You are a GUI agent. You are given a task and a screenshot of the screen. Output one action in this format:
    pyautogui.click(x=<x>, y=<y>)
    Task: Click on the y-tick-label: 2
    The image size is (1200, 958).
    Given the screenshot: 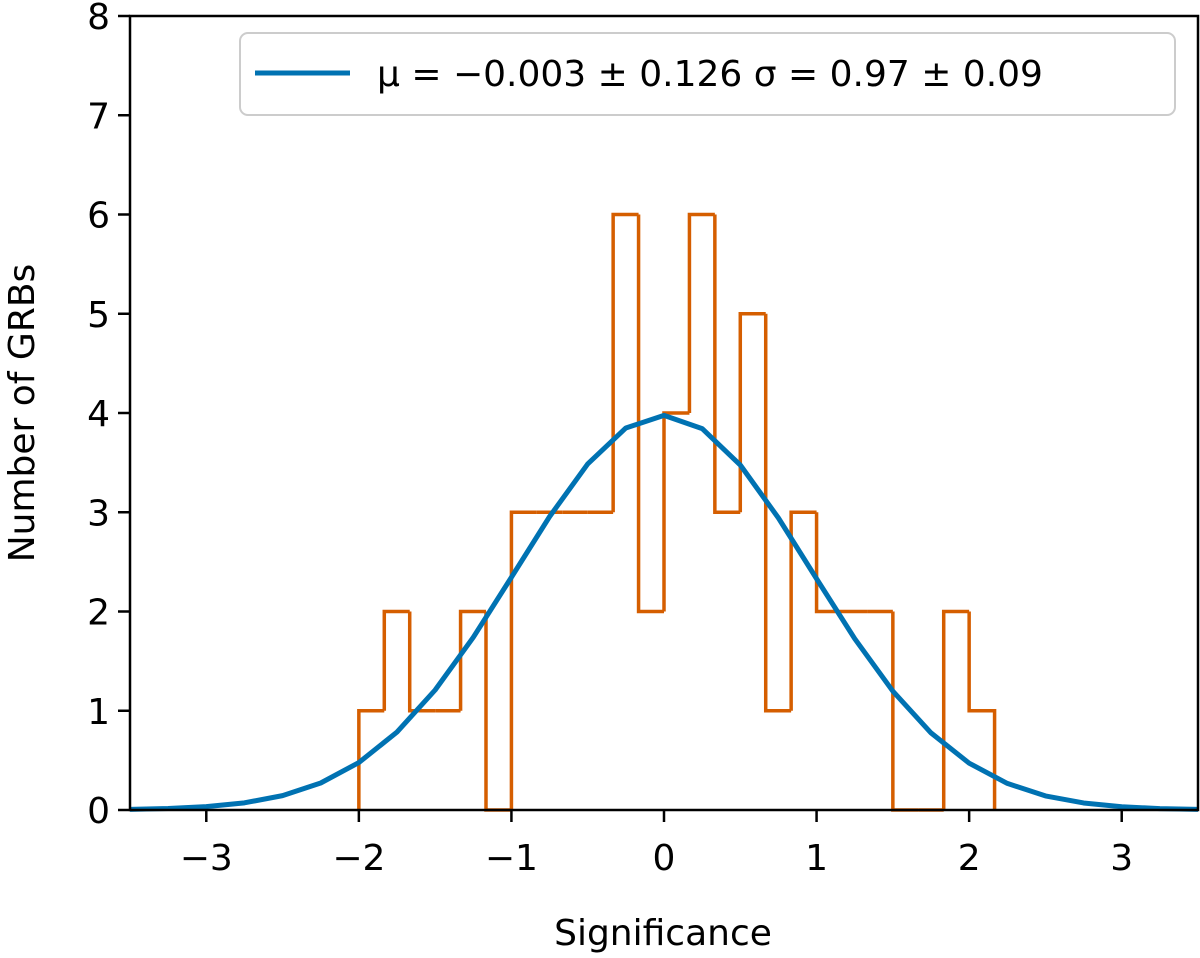 What is the action you would take?
    pyautogui.click(x=98, y=613)
    